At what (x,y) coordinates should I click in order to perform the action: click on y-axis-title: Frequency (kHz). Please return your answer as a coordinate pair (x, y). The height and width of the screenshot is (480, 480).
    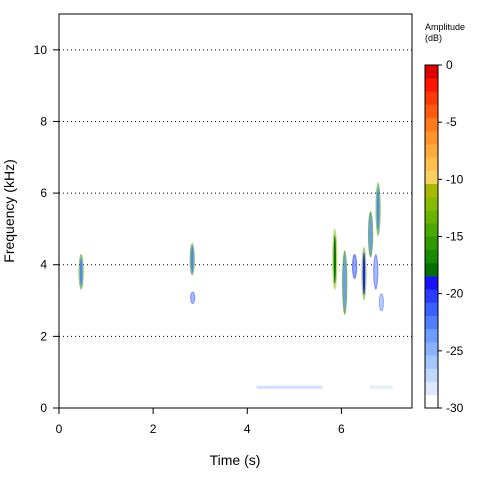
    Looking at the image, I should click on (9, 210).